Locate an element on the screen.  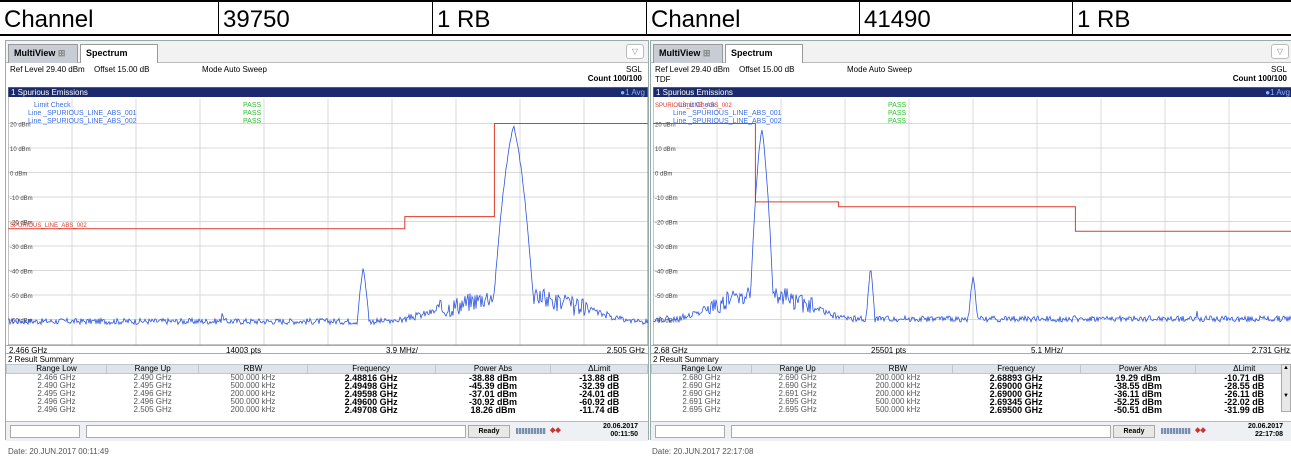
trace-avg-label: ●1 Avg is located at coordinates (632, 92).